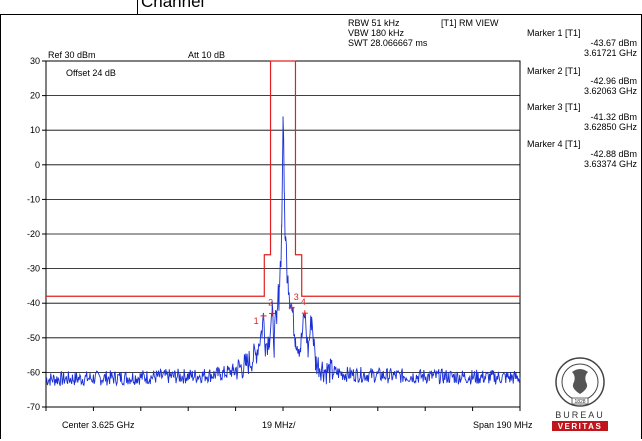 The width and height of the screenshot is (642, 441). What do you see at coordinates (33, 407) in the screenshot?
I see `y-tick-label: -70` at bounding box center [33, 407].